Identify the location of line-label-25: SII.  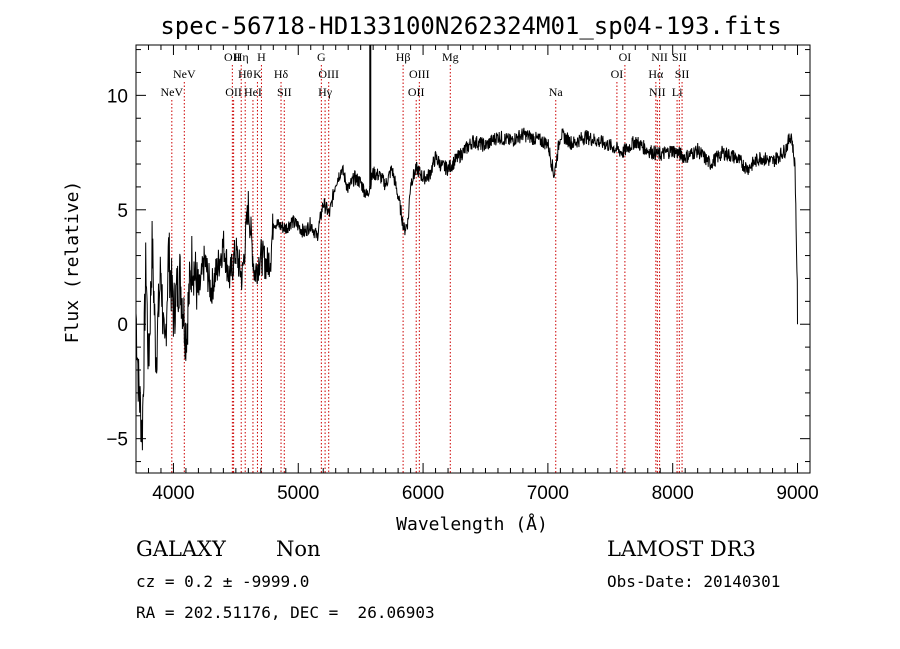
(682, 74).